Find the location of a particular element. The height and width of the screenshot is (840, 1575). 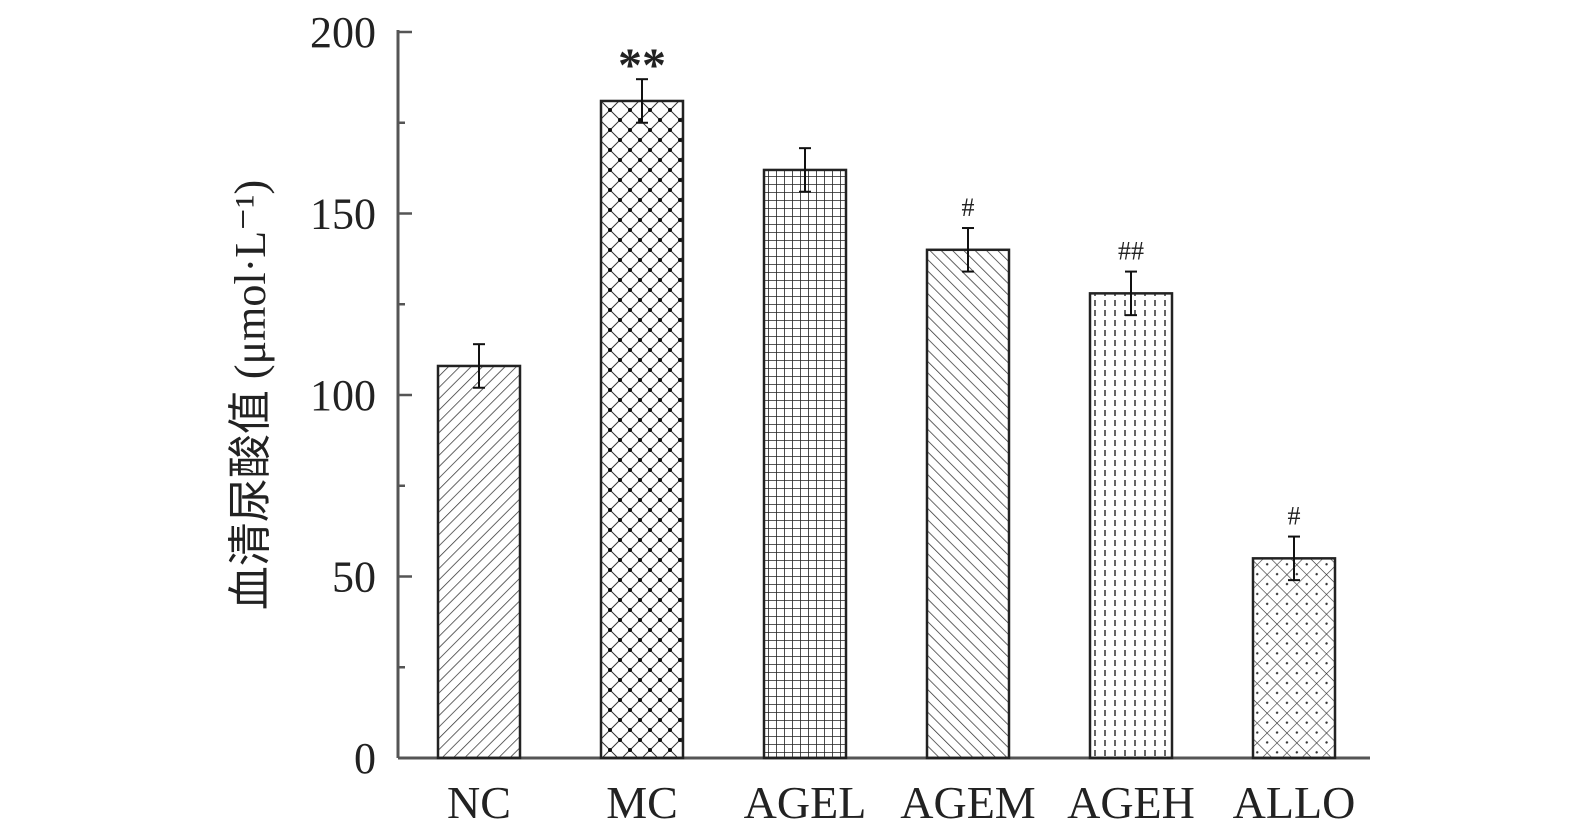

bar-allo is located at coordinates (1294, 658).